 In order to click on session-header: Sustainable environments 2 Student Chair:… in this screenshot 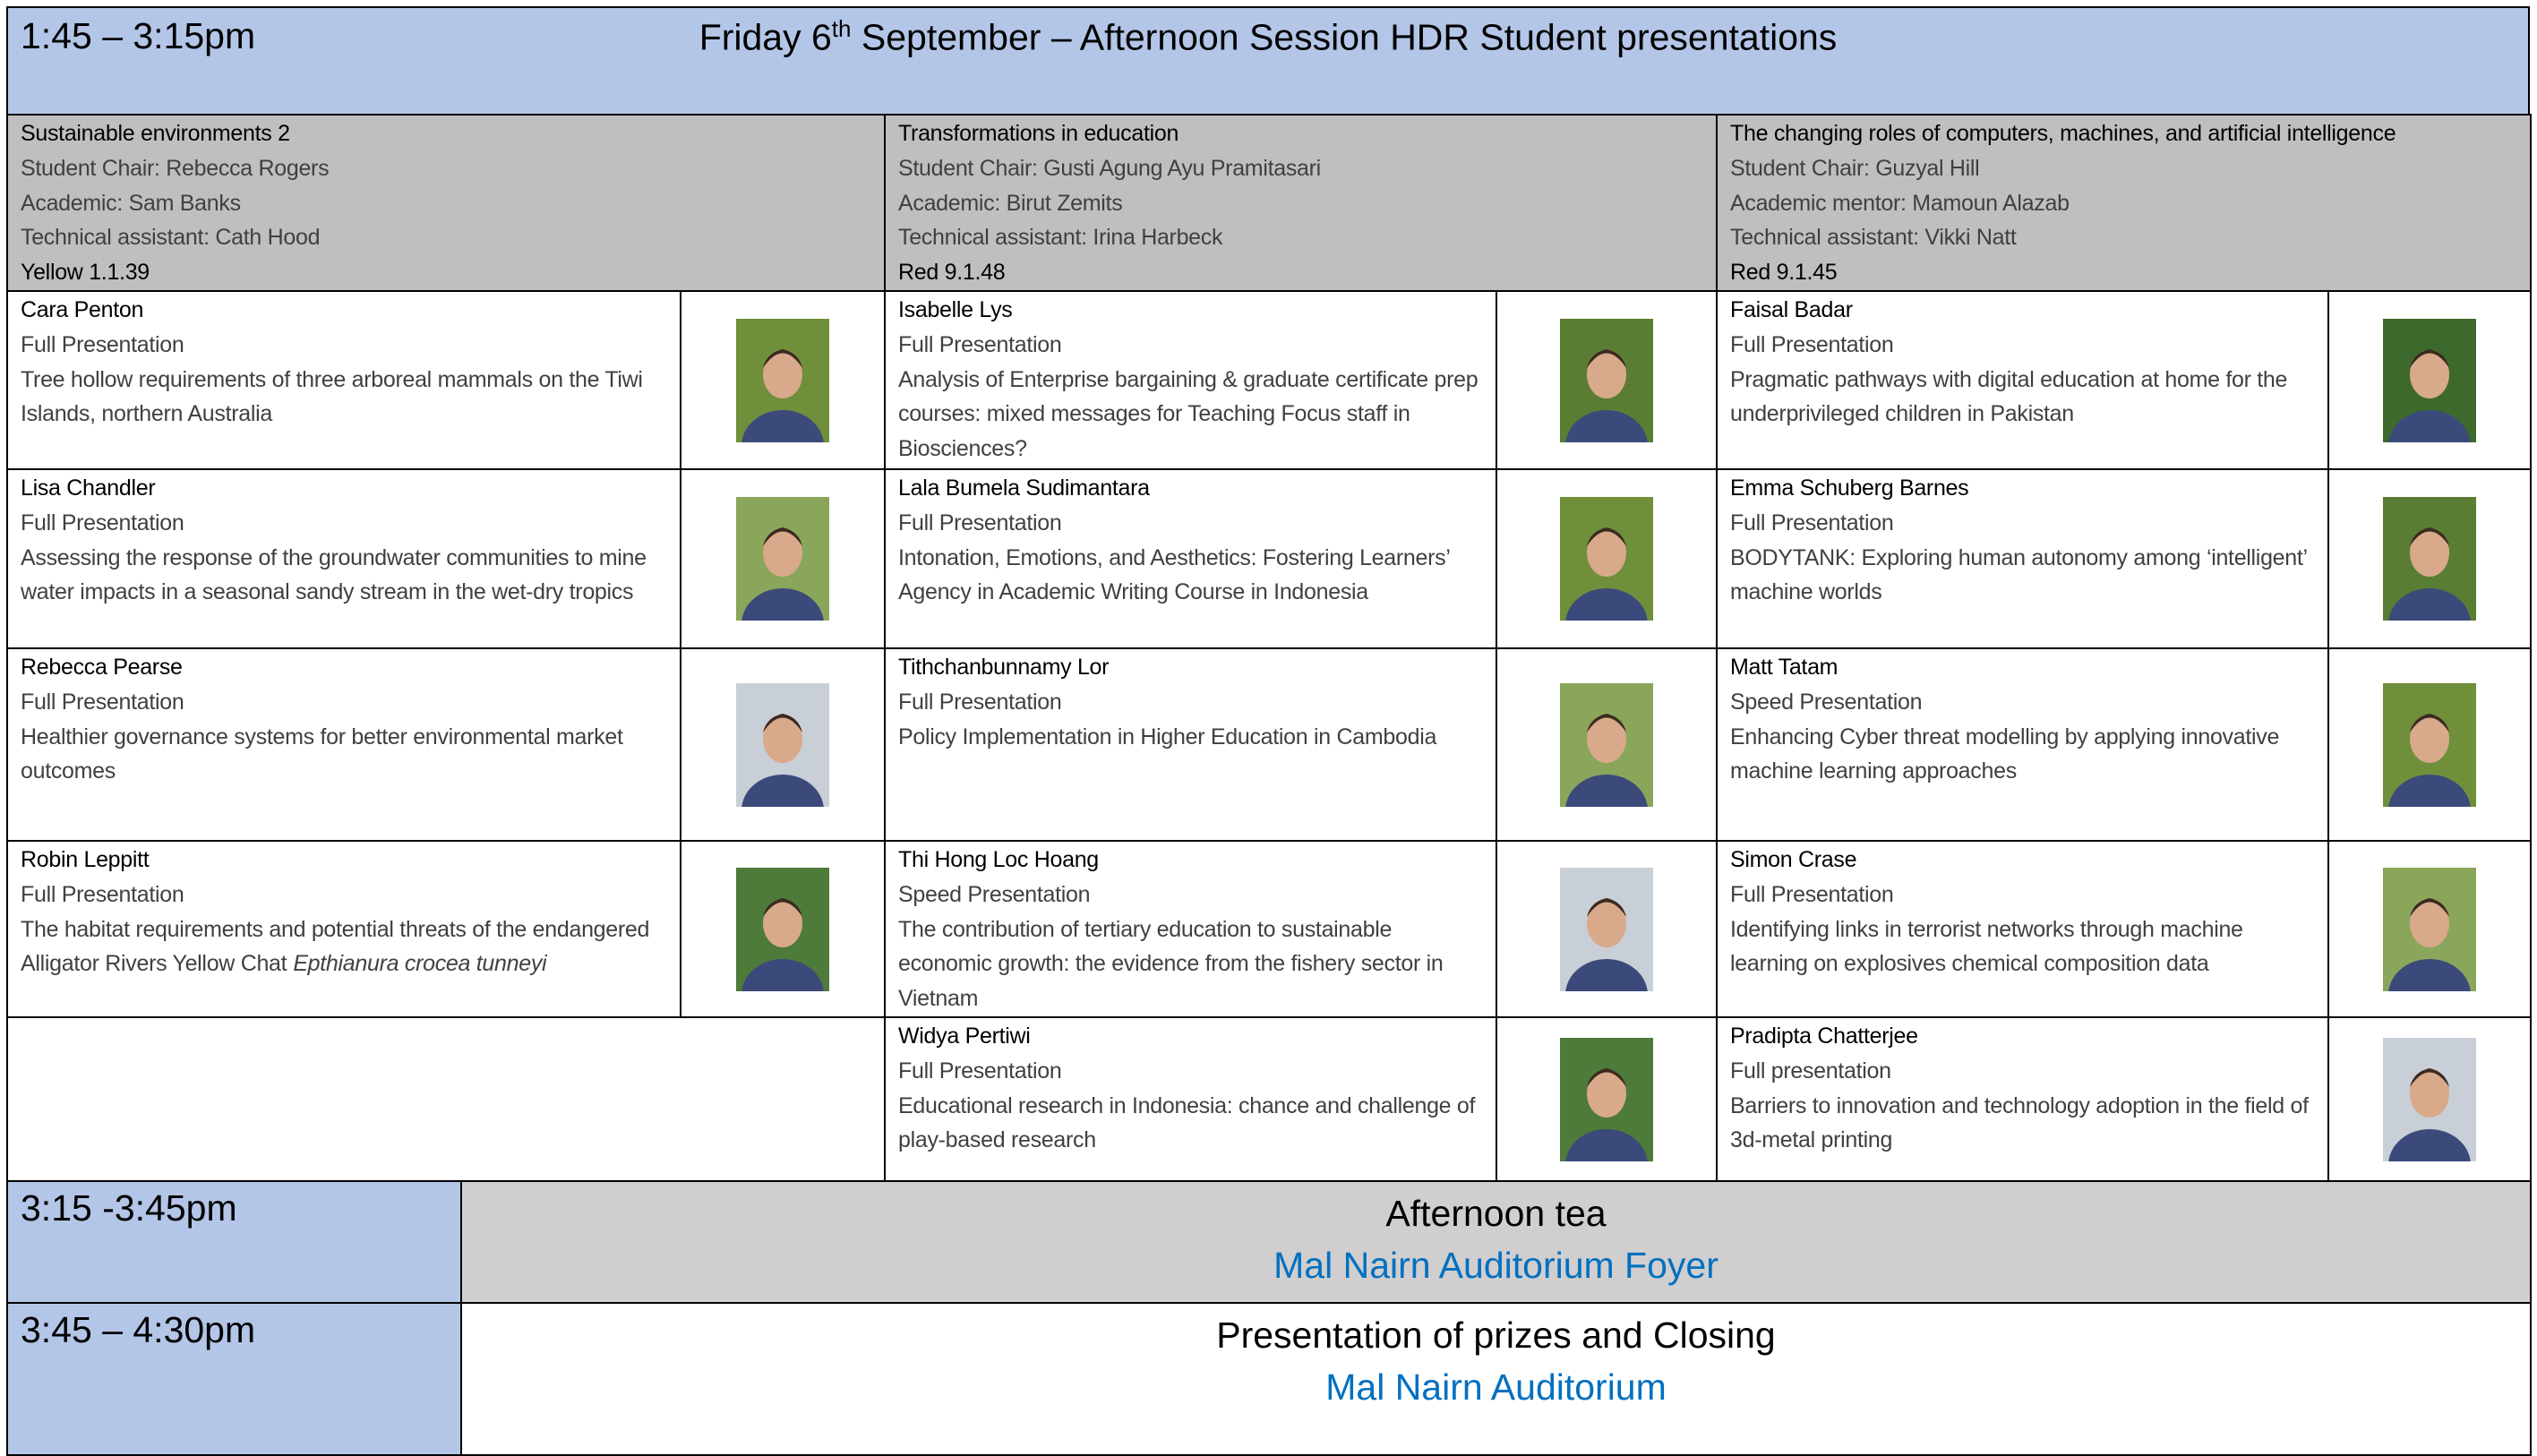, I will do `click(446, 203)`.